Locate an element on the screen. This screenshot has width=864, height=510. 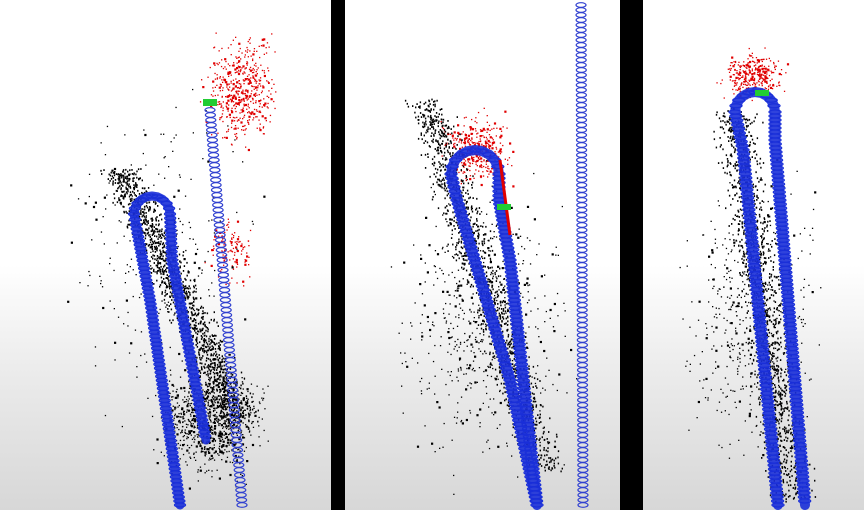
current-segment is located at coordinates (505, 197).